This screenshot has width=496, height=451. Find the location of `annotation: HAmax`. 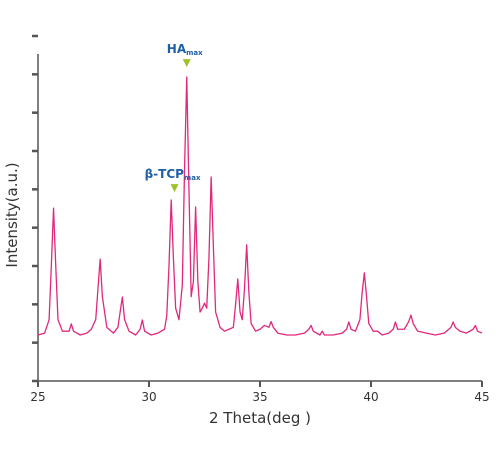

annotation: HAmax is located at coordinates (185, 49).